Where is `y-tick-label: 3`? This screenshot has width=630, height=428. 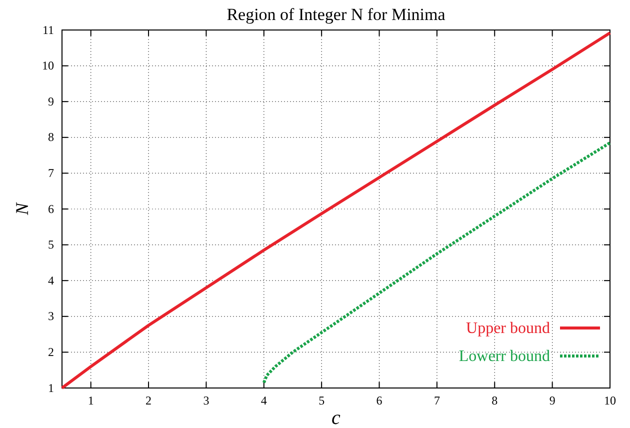
y-tick-label: 3 is located at coordinates (51, 316).